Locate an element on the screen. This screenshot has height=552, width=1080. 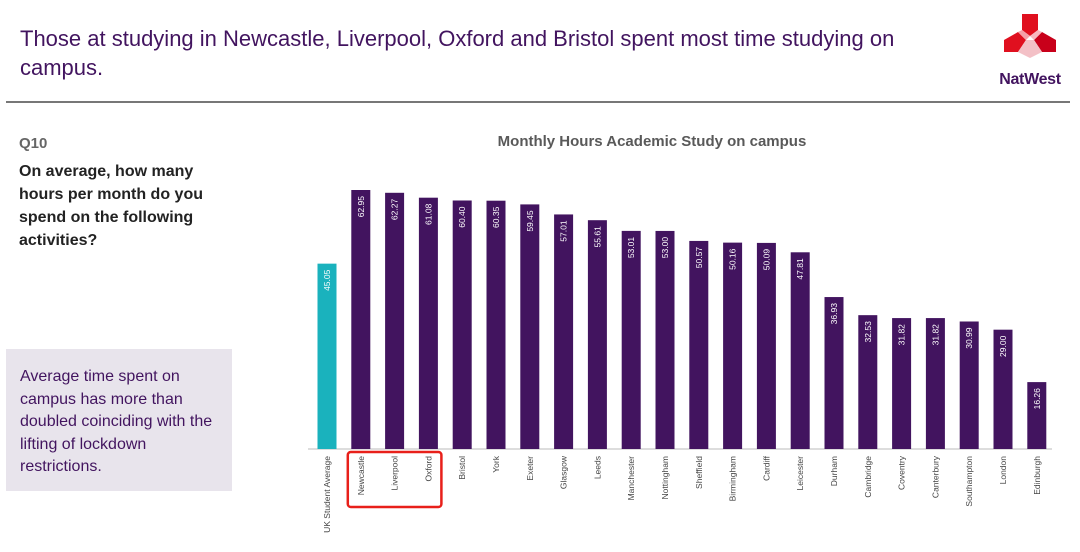
data-label: 60.35 is located at coordinates (496, 217).